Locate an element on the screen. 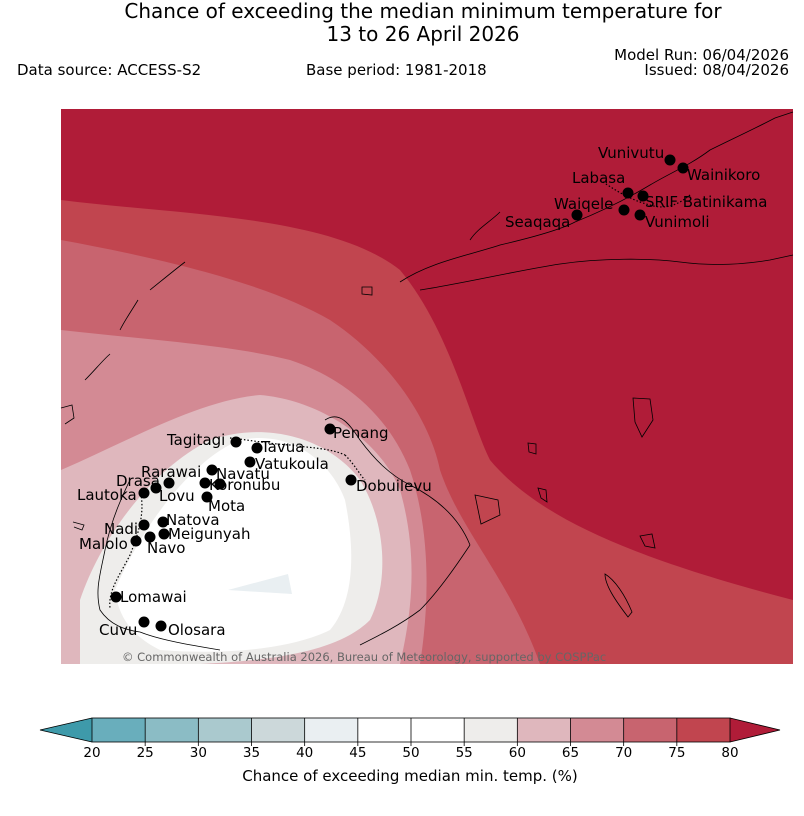 The height and width of the screenshot is (816, 804). colorbar-tick-label-40: 40 is located at coordinates (305, 753).